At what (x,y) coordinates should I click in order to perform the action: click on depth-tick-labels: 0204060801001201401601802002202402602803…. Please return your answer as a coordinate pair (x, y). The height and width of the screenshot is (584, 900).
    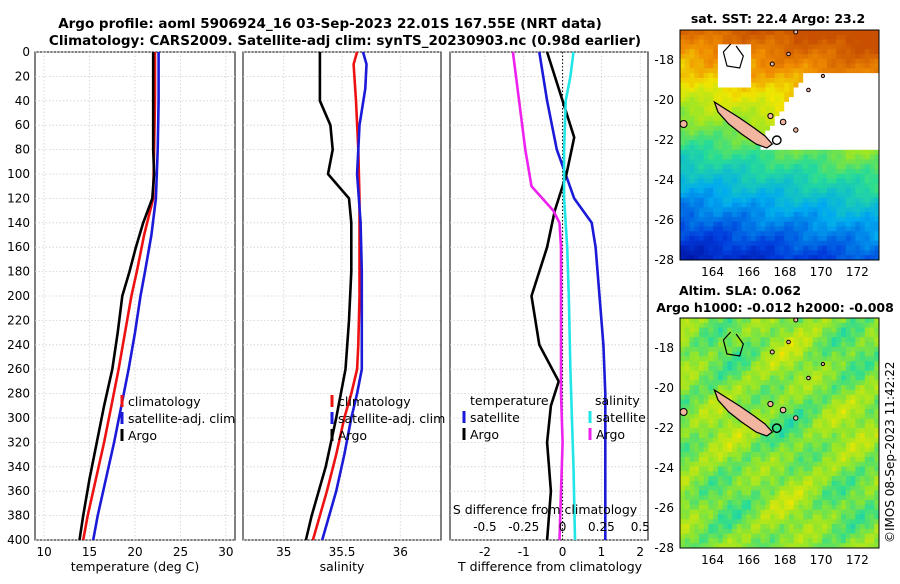
    Looking at the image, I should click on (18, 296).